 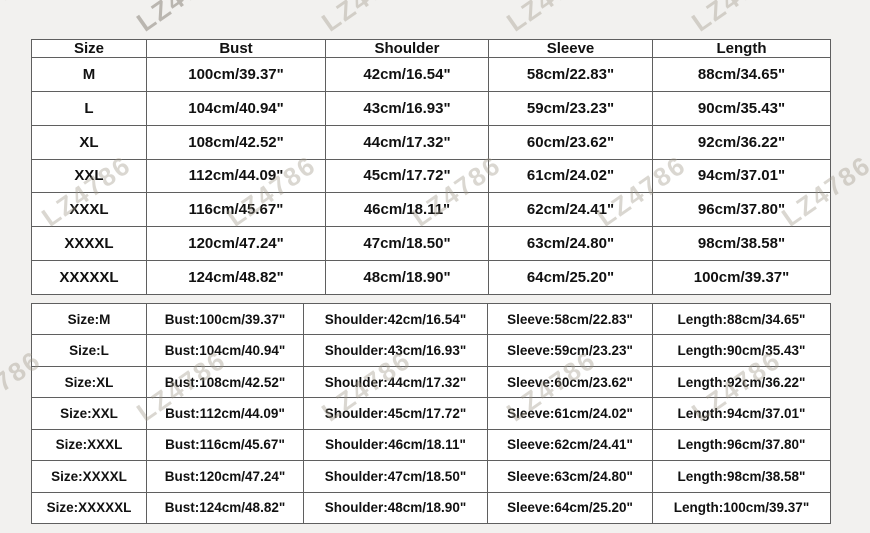 What do you see at coordinates (236, 176) in the screenshot?
I see `table-cell: 112cm/44.09"` at bounding box center [236, 176].